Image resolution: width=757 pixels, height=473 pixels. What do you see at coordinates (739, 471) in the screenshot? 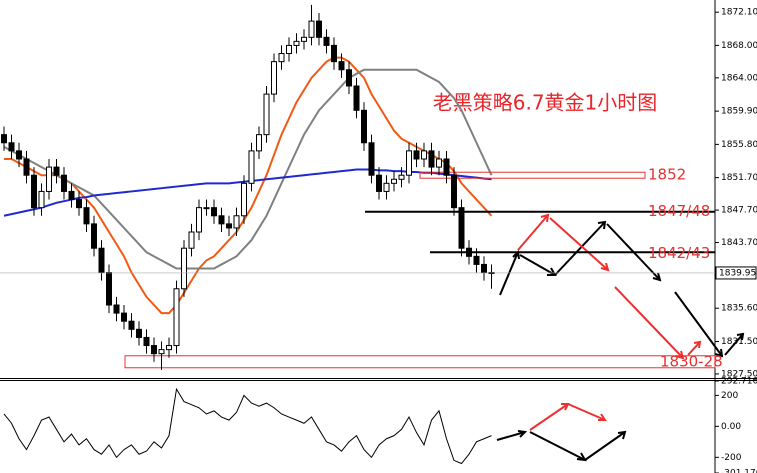
I see `y-tick-label: -301.170` at bounding box center [739, 471].